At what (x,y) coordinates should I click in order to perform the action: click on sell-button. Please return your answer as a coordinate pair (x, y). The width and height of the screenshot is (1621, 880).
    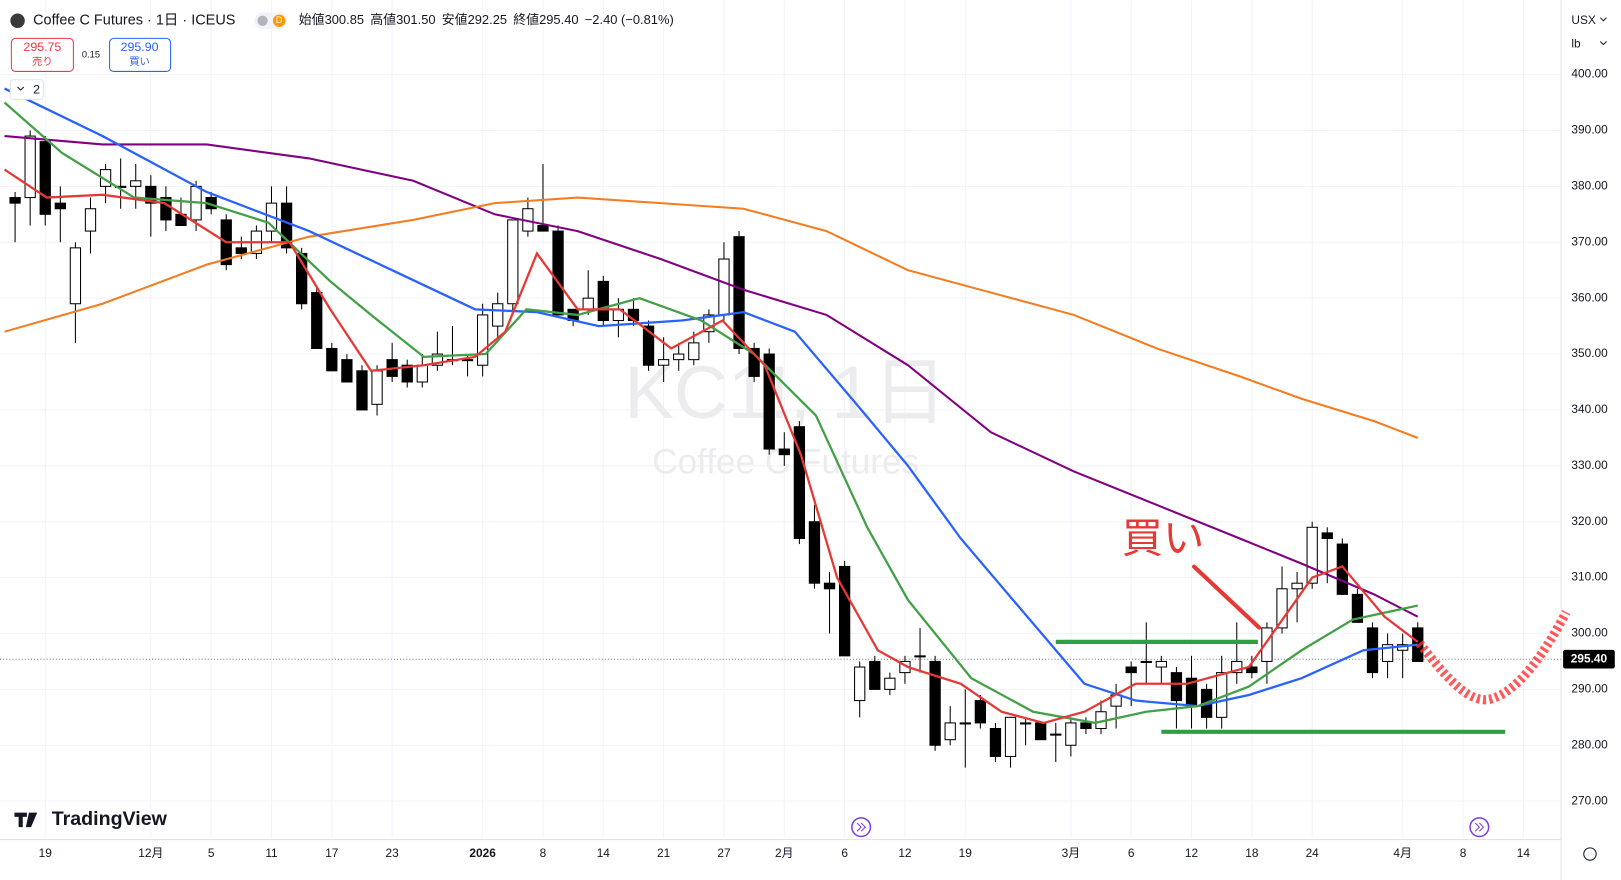
    Looking at the image, I should click on (42, 54).